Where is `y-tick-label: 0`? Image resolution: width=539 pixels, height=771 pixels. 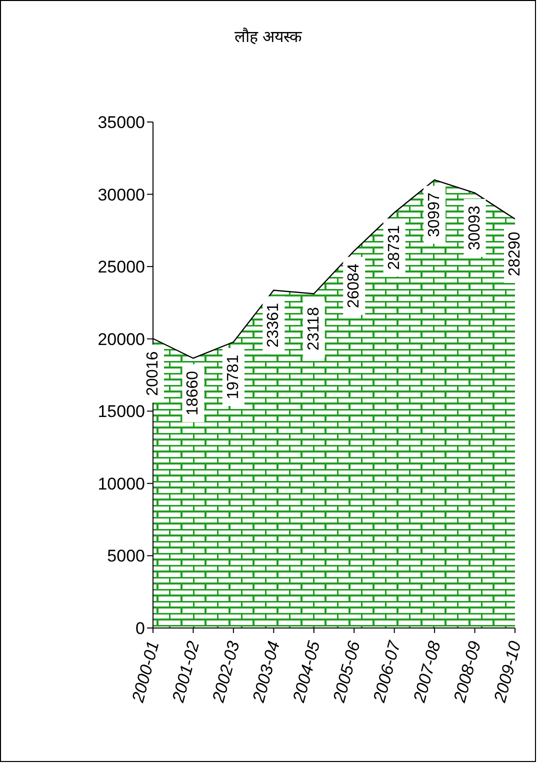
y-tick-label: 0 is located at coordinates (140, 628).